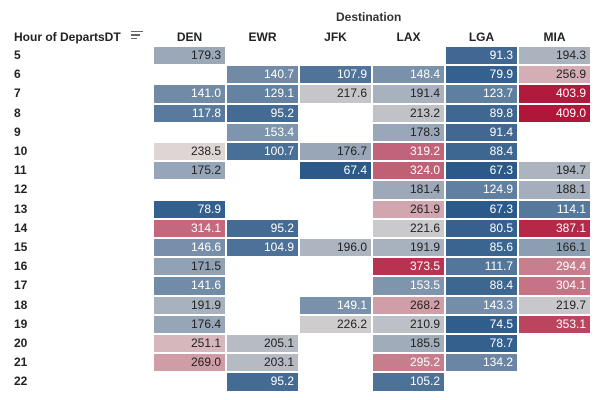  I want to click on heatmap-cell: 295.2, so click(408, 363).